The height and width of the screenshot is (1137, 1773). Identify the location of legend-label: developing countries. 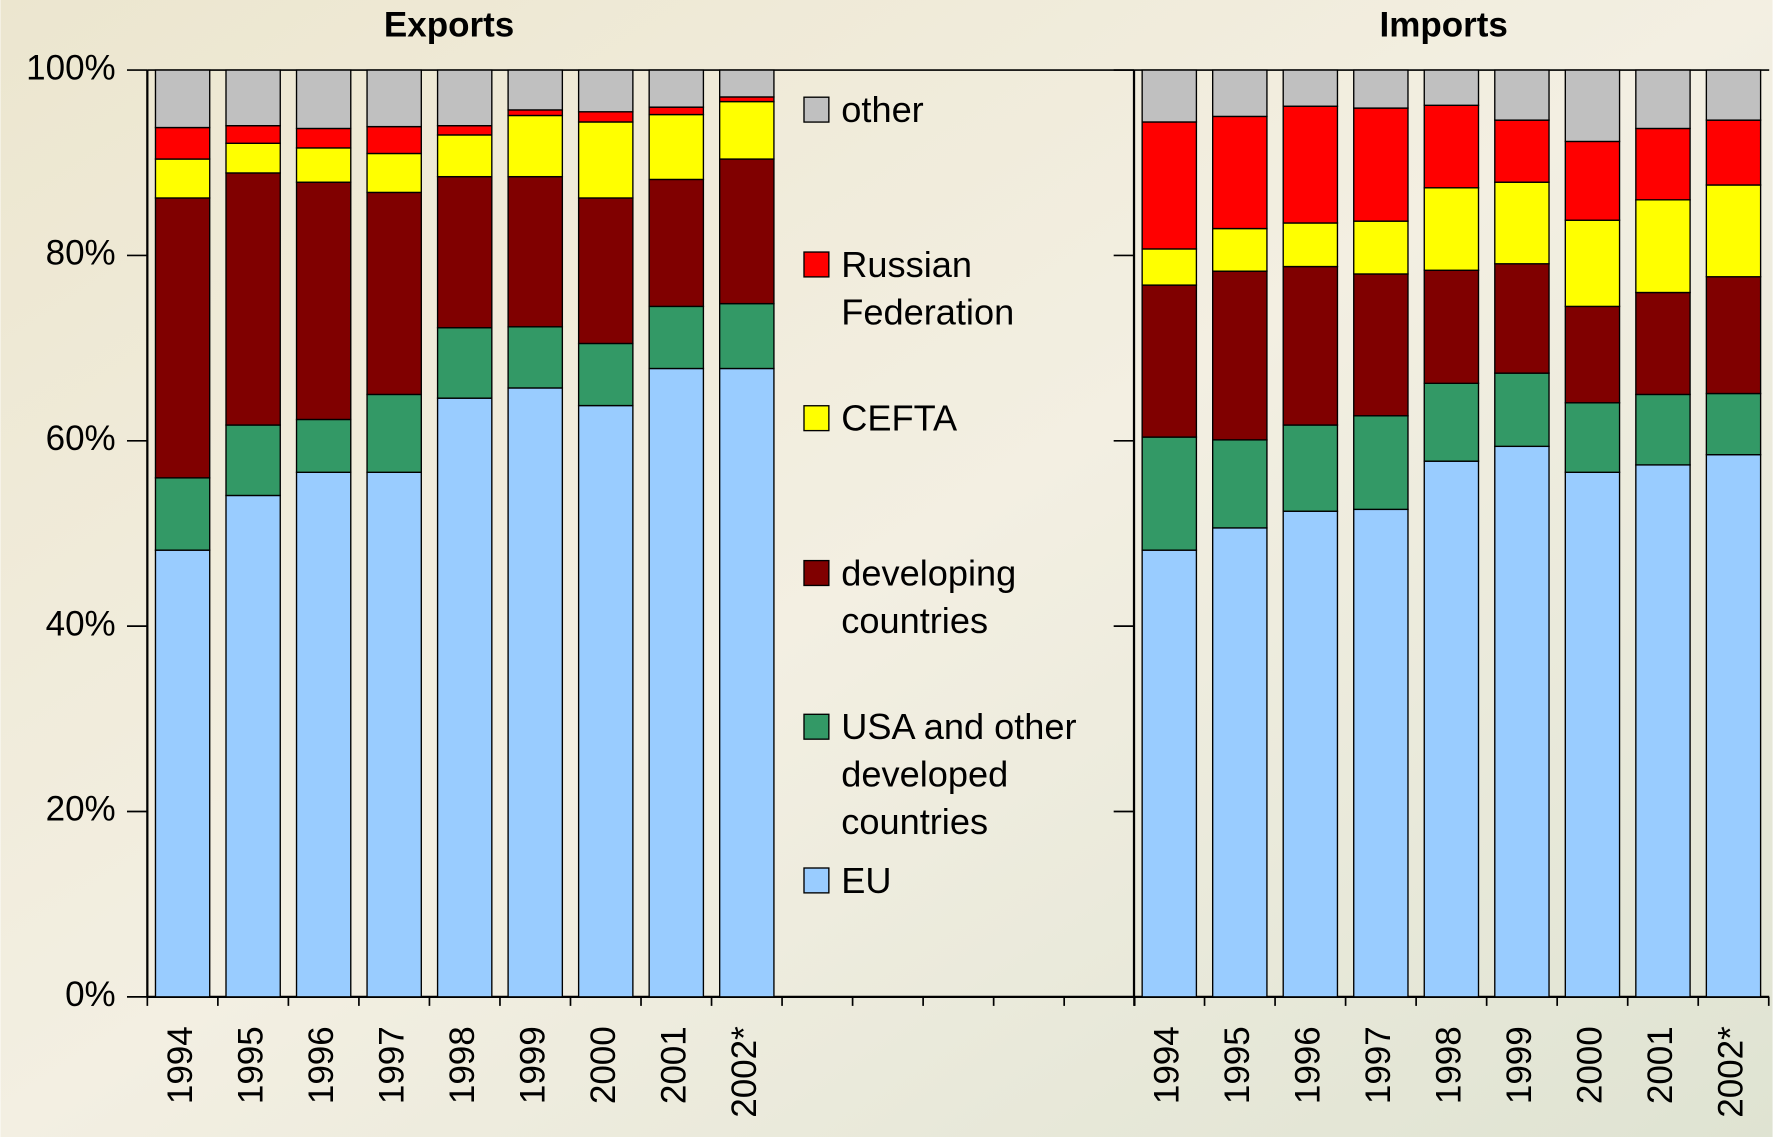
(929, 596).